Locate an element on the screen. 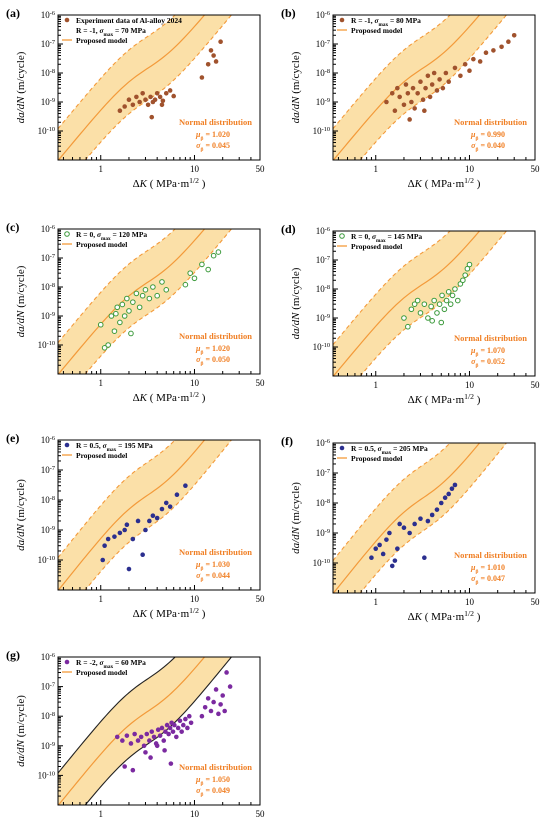 The height and width of the screenshot is (822, 550). band-lower-bound is located at coordinates (433, 87).